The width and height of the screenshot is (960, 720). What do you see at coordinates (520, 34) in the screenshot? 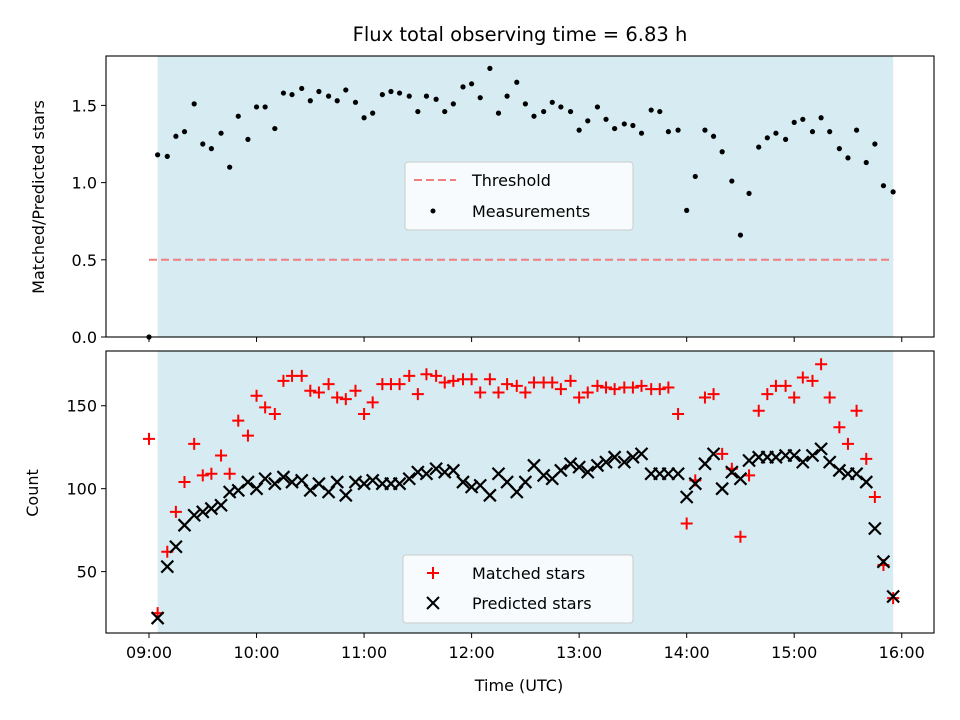
I see `chart-title: Flux total observing time = 6.83 h` at bounding box center [520, 34].